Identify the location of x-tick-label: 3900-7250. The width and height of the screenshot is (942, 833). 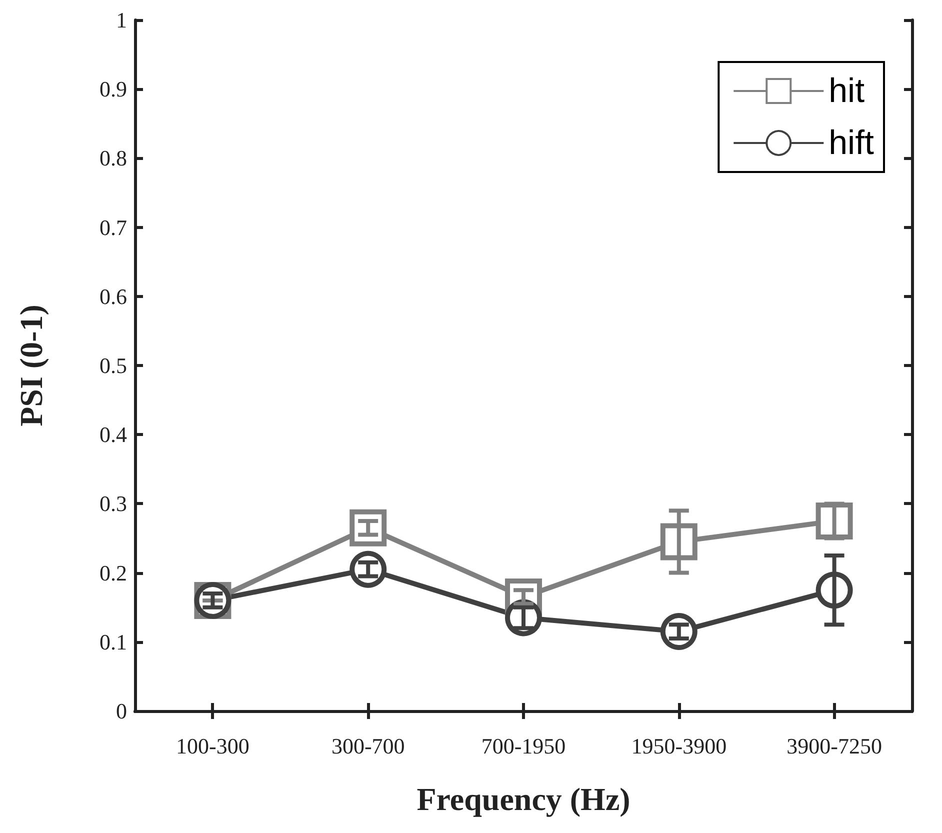
(834, 746).